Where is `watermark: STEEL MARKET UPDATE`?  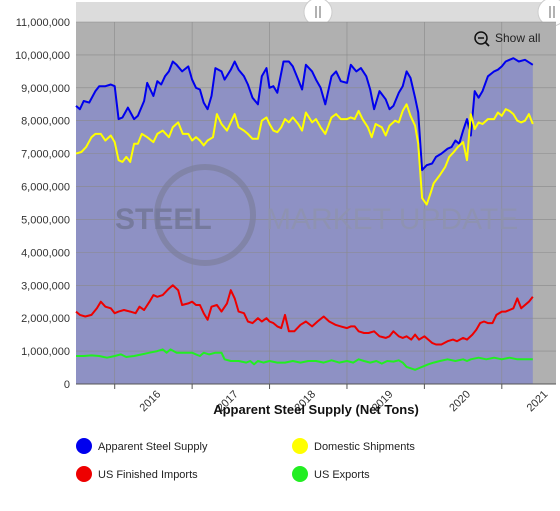
watermark: STEEL MARKET UPDATE is located at coordinates (316, 215).